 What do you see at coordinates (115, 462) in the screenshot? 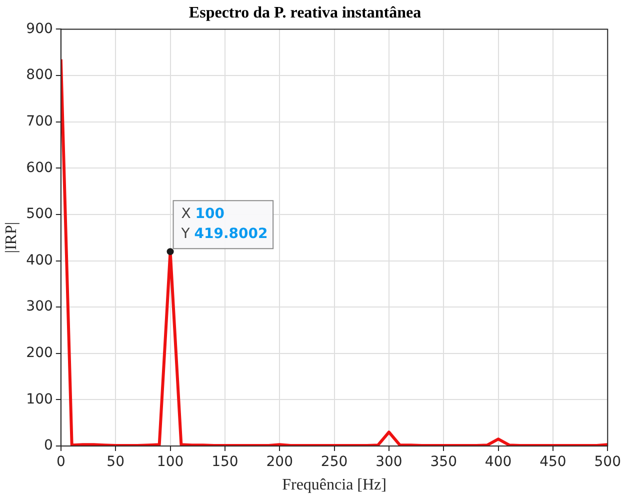
I see `x-tick-label: 50` at bounding box center [115, 462].